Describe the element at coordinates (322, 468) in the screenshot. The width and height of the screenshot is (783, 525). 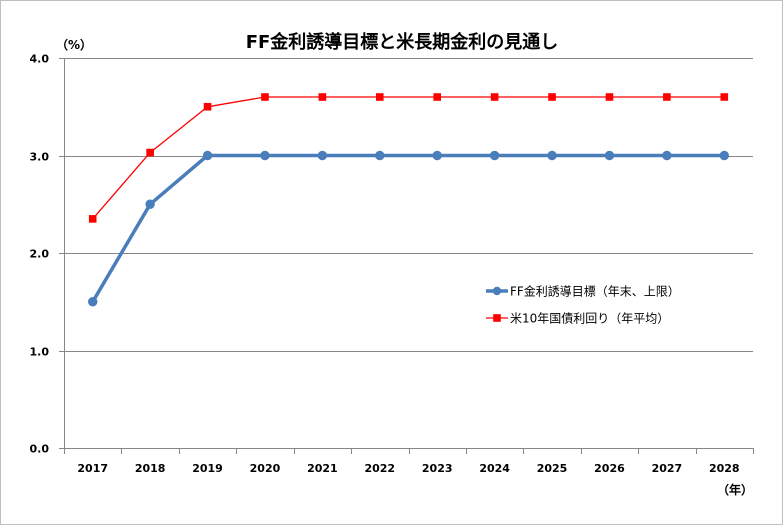
I see `x-tick-label: 2021` at that location.